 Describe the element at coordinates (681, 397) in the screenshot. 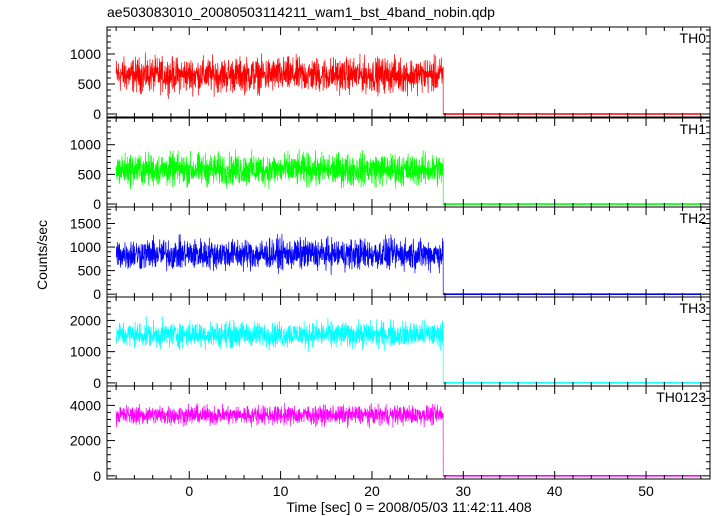

I see `panel-label: TH0123` at that location.